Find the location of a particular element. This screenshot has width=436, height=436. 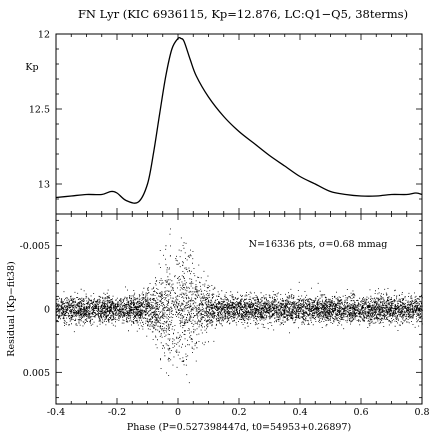

x-tick-label: -0.2 is located at coordinates (117, 412).